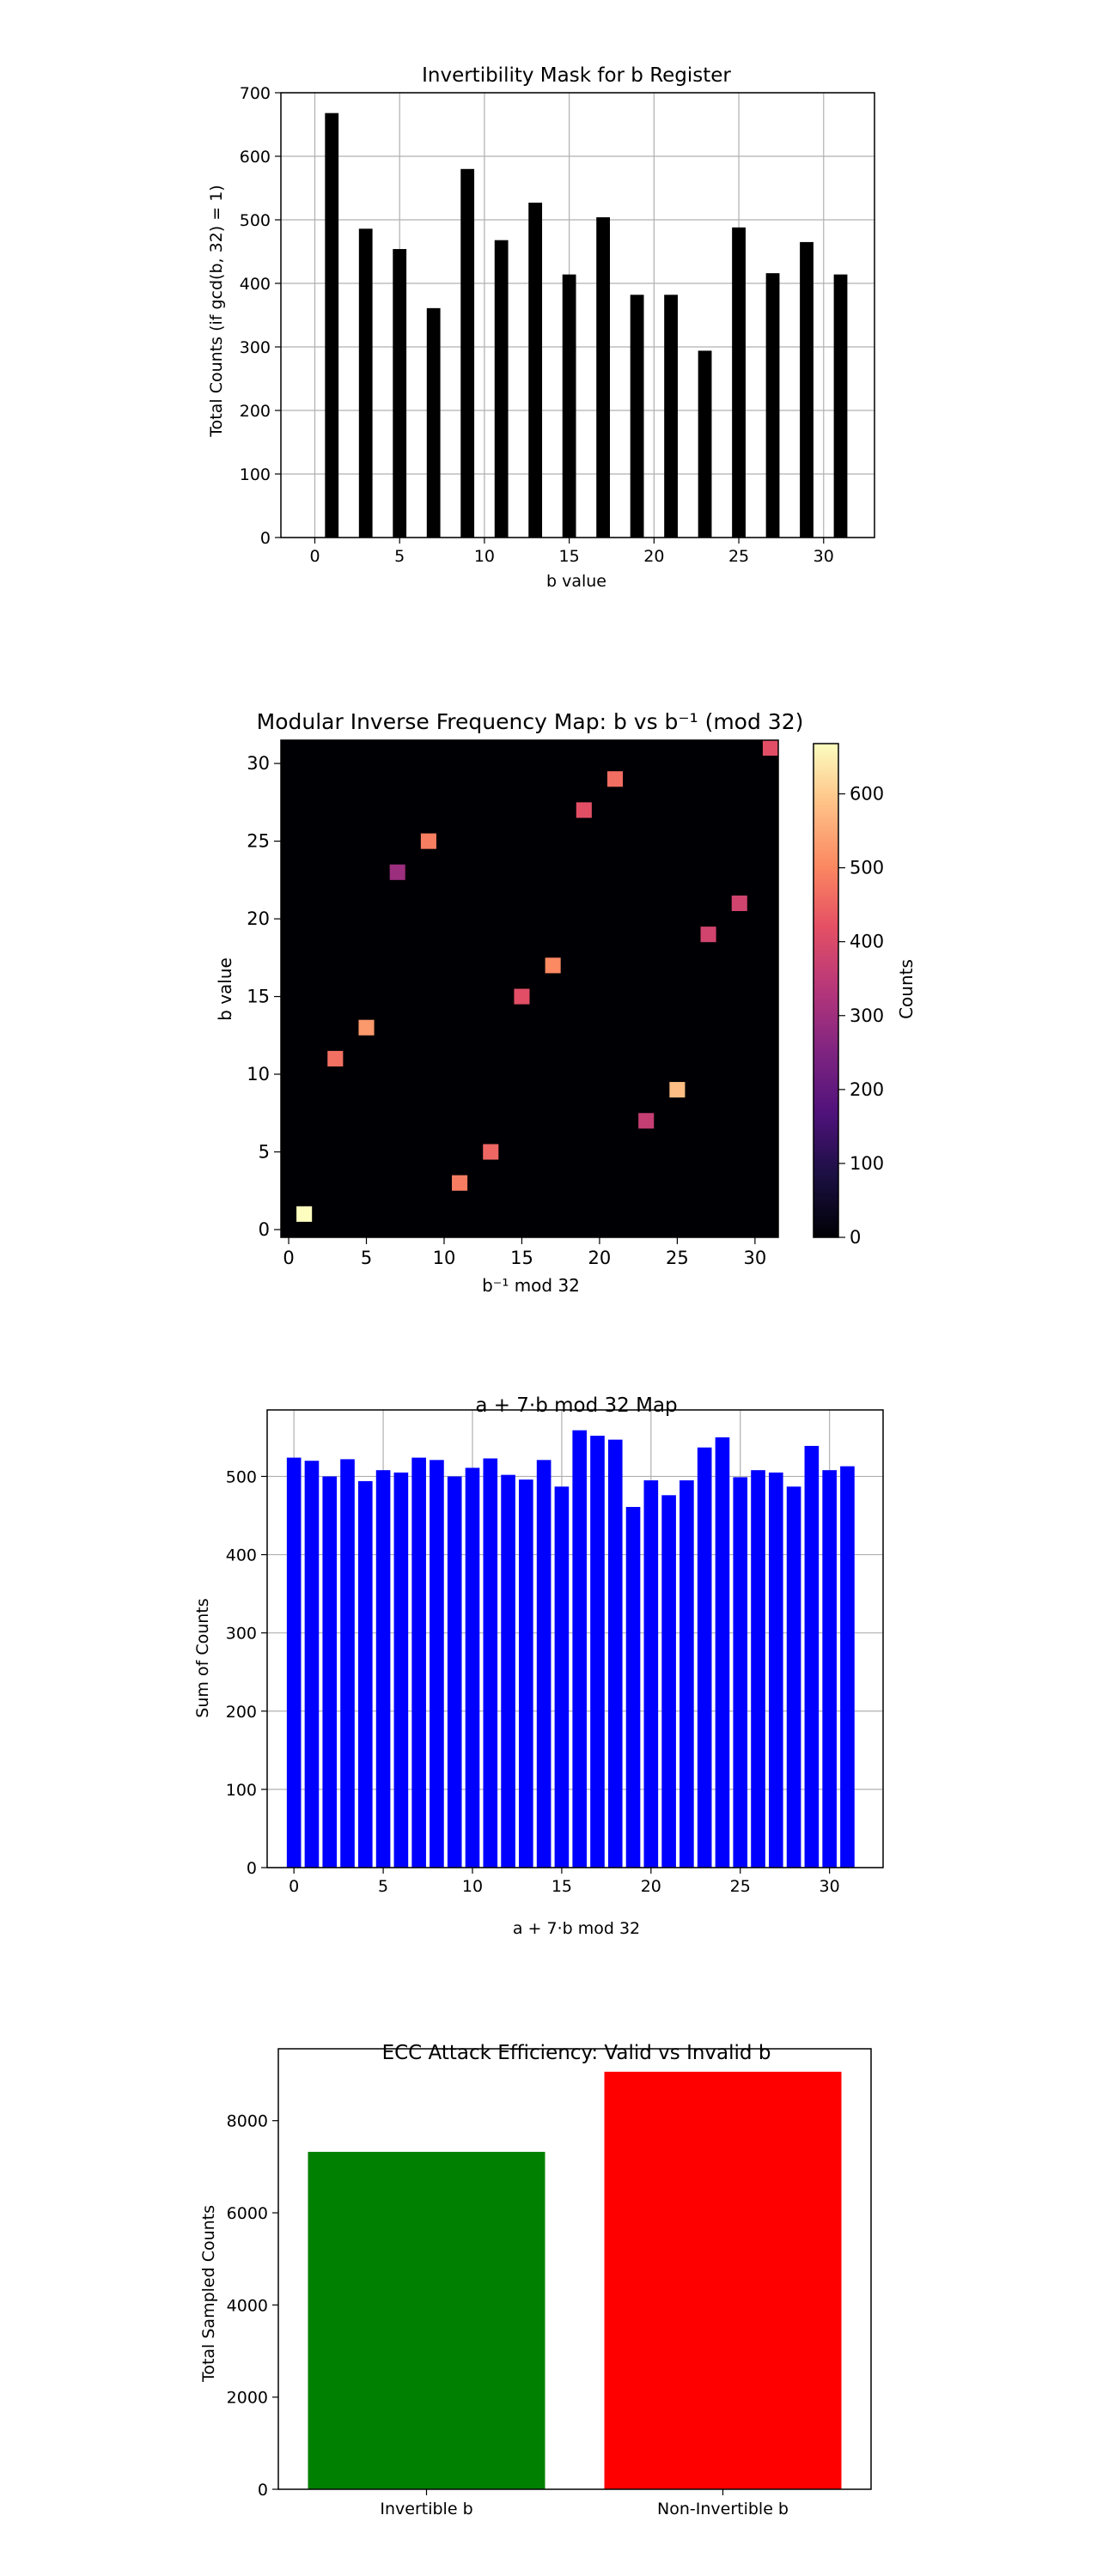  What do you see at coordinates (906, 989) in the screenshot?
I see `colorbar-label: Counts` at bounding box center [906, 989].